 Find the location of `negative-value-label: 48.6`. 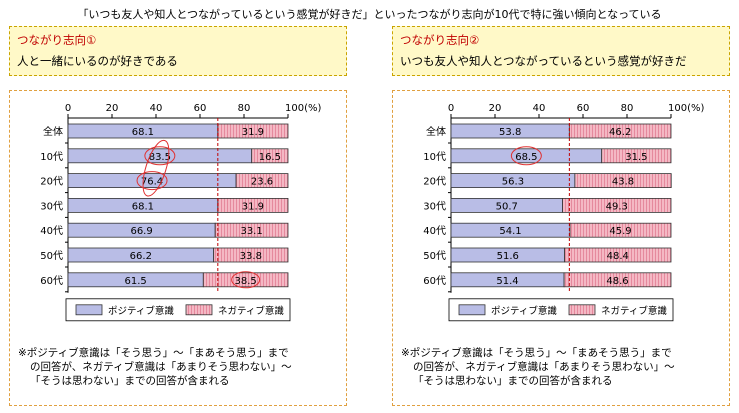

negative-value-label: 48.6 is located at coordinates (617, 281).